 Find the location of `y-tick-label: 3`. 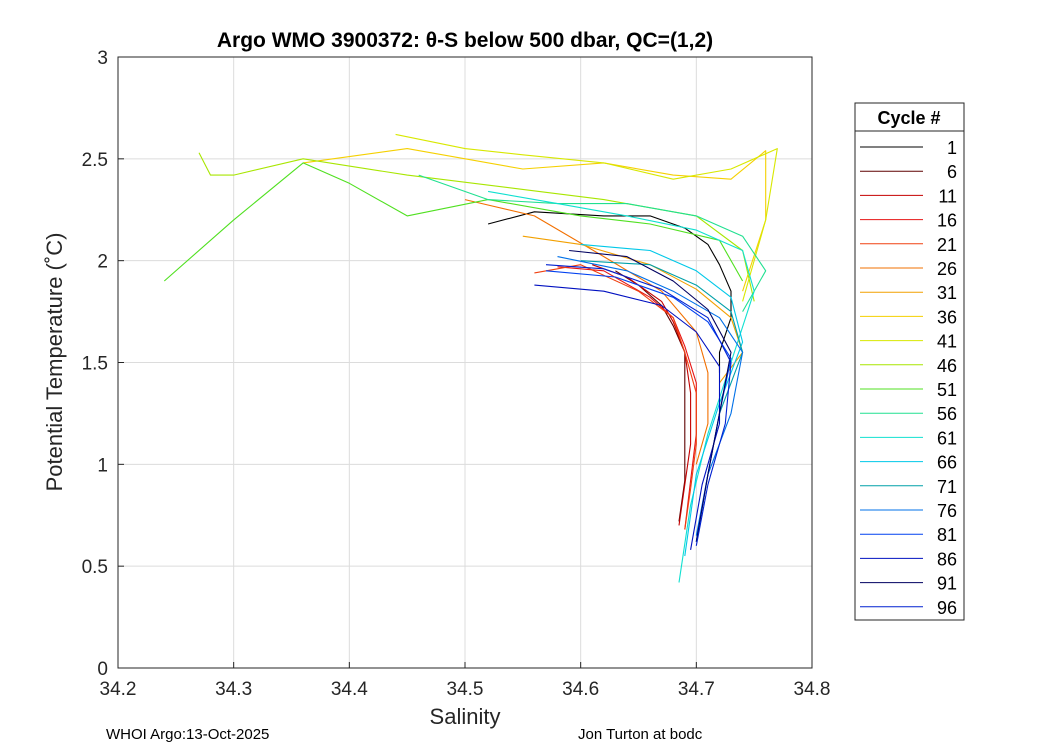

y-tick-label: 3 is located at coordinates (102, 58).